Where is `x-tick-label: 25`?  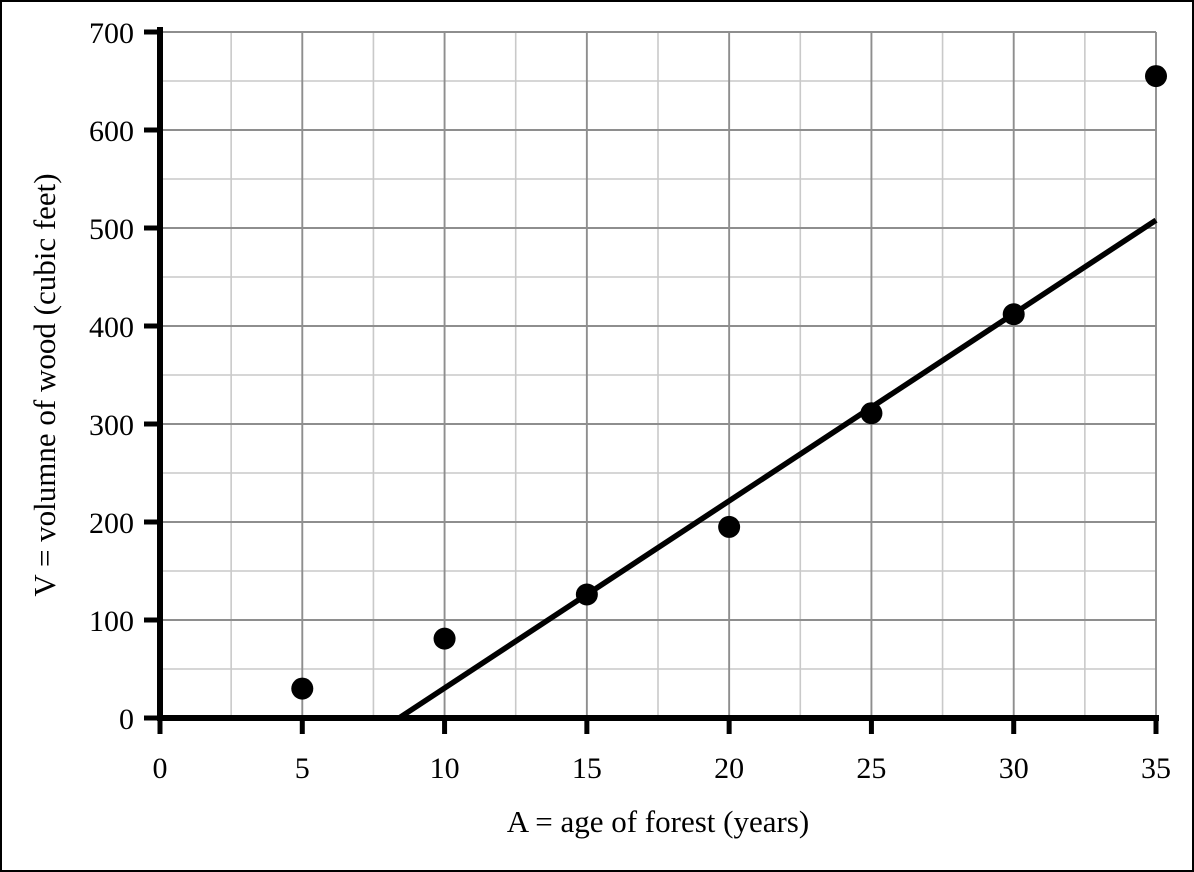
x-tick-label: 25 is located at coordinates (871, 768).